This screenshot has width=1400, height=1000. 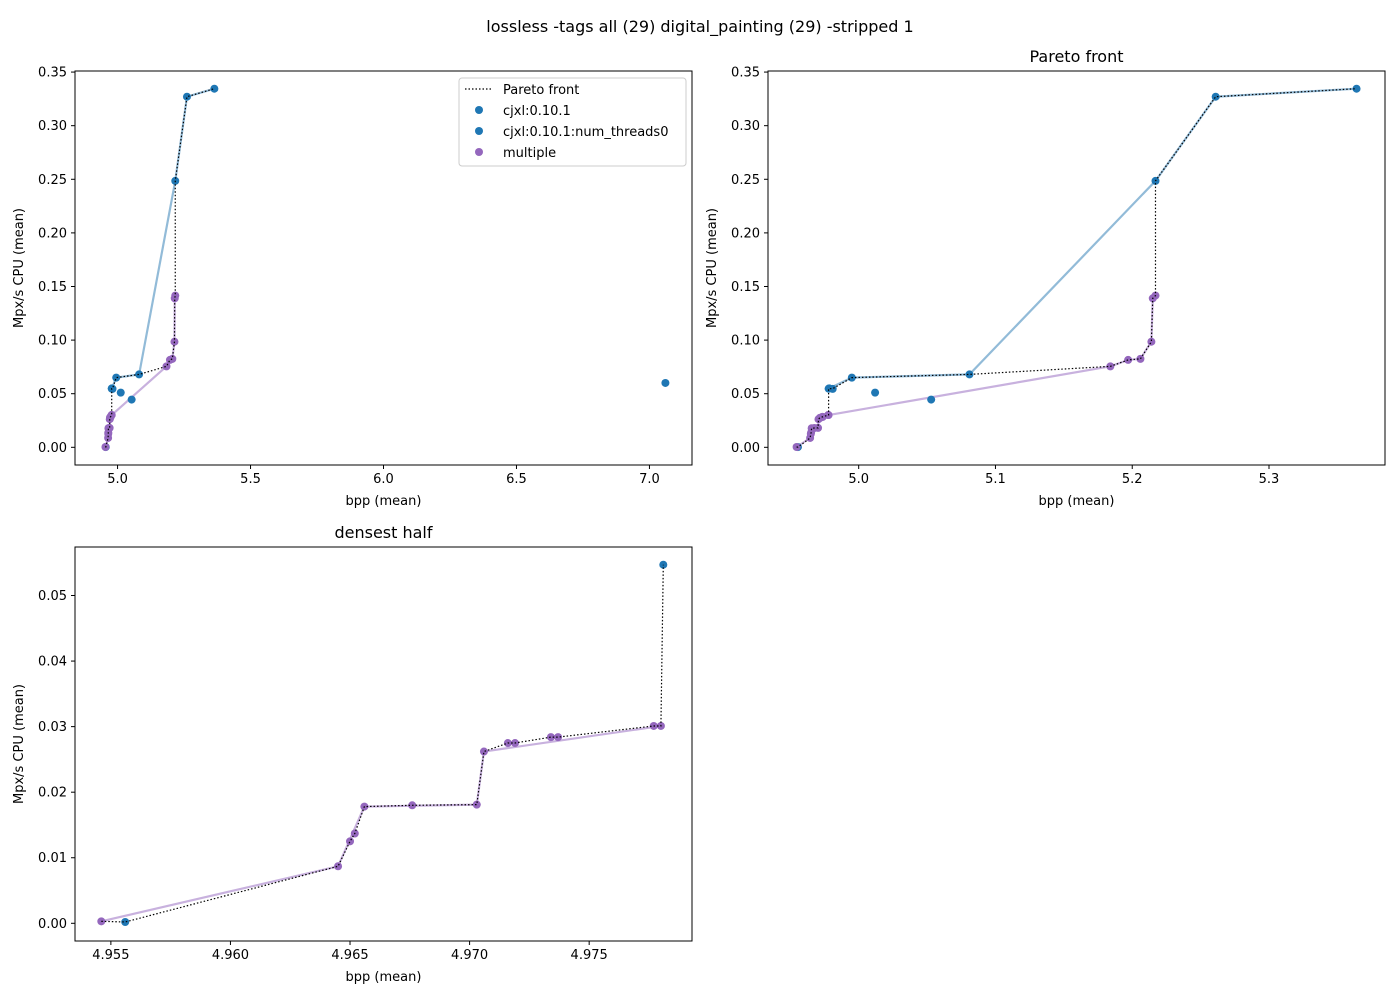 What do you see at coordinates (589, 955) in the screenshot?
I see `x-tick-label: 4.975` at bounding box center [589, 955].